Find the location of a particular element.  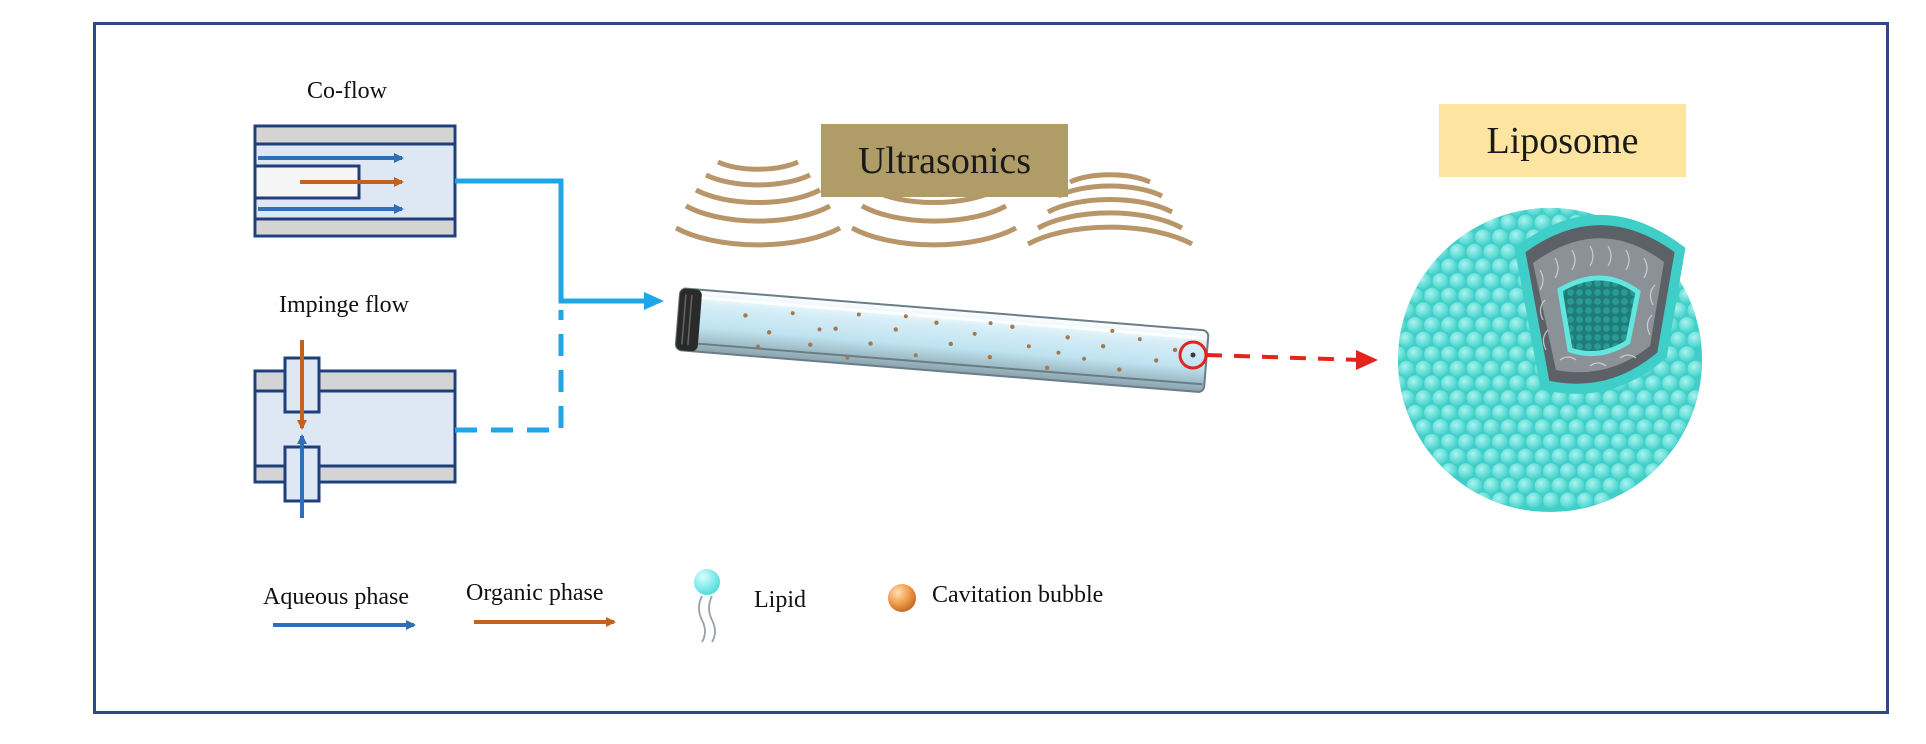

legend-organic-label: Organic phase is located at coordinates (535, 593).